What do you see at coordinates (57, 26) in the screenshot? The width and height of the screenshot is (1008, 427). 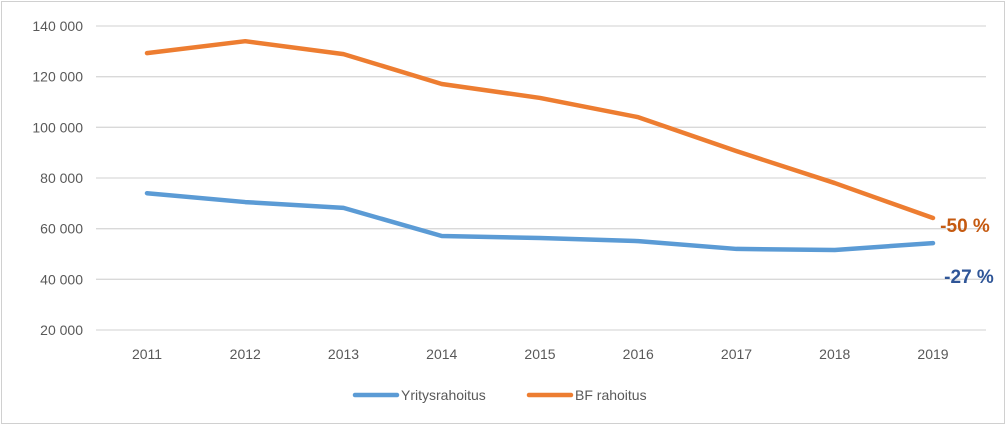 I see `y-tick-label: 140 000` at bounding box center [57, 26].